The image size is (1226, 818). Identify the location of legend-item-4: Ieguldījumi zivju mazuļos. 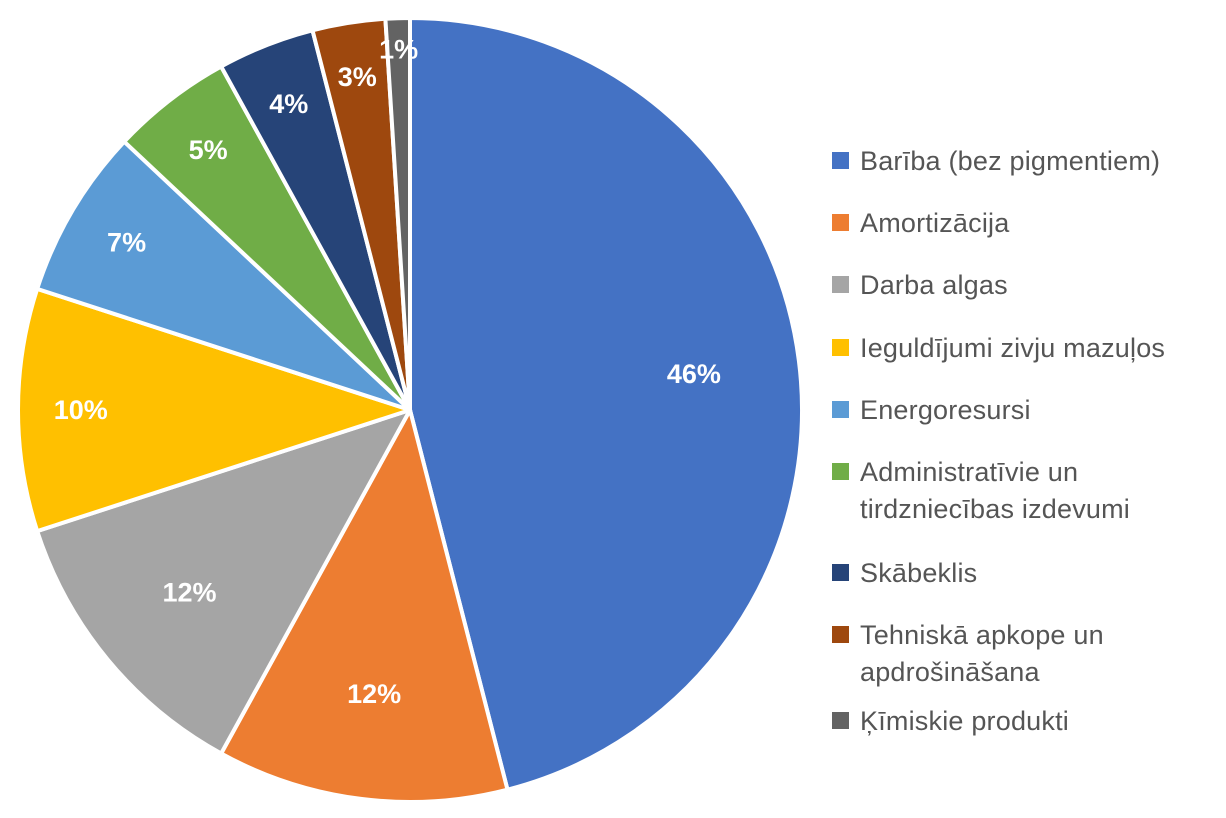
(1021, 348).